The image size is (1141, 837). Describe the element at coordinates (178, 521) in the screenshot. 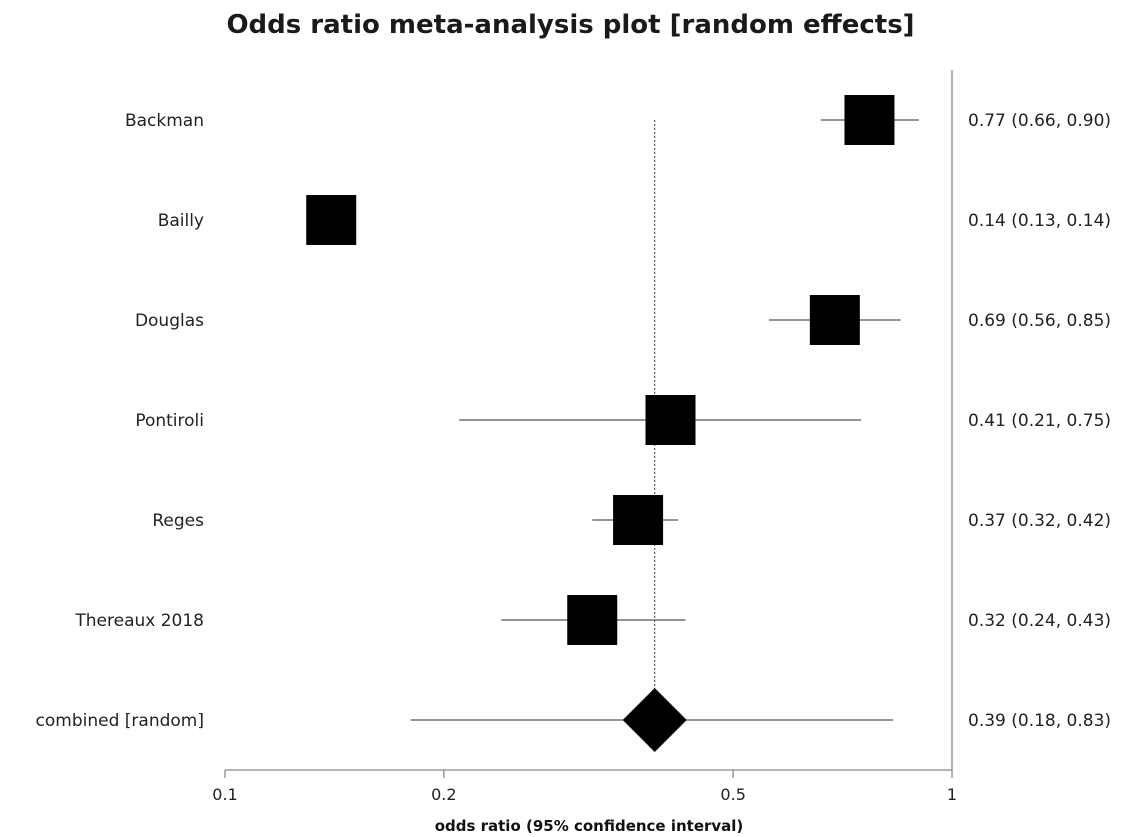

I see `study-label: Reges` at that location.